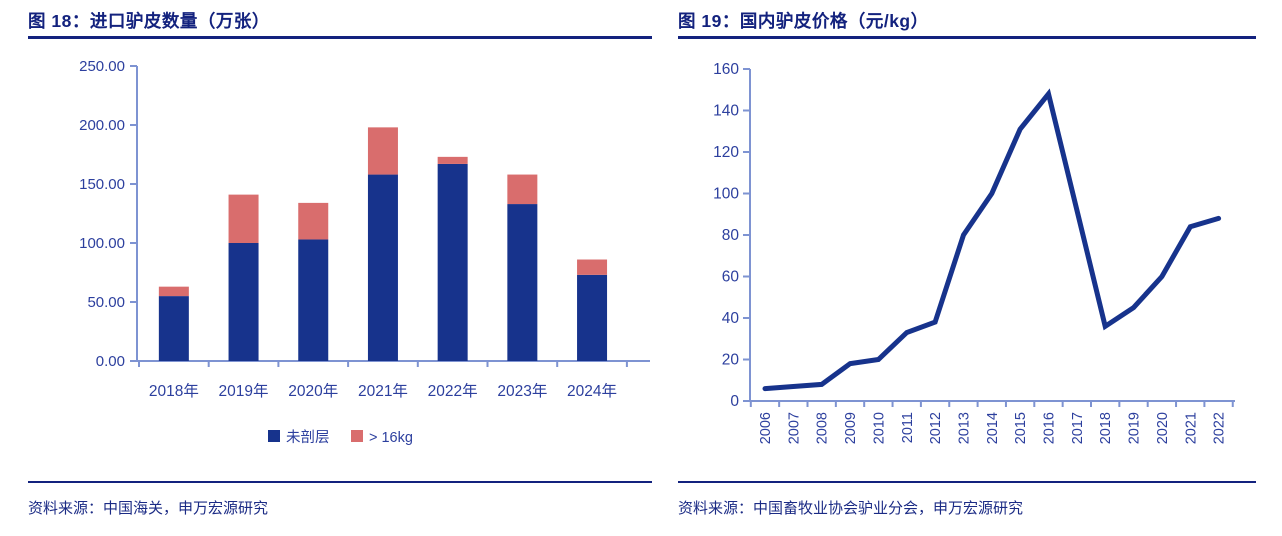  What do you see at coordinates (734, 401) in the screenshot?
I see `y-axis-tick-label: 0` at bounding box center [734, 401].